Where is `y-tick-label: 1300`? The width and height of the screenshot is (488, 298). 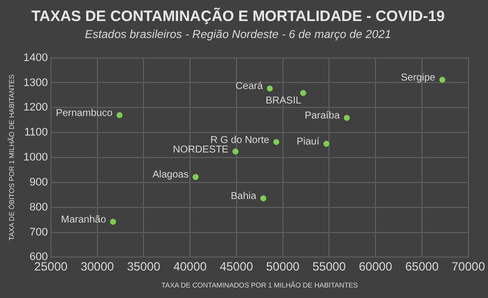
y-tick-label: 1300 is located at coordinates (35, 82).